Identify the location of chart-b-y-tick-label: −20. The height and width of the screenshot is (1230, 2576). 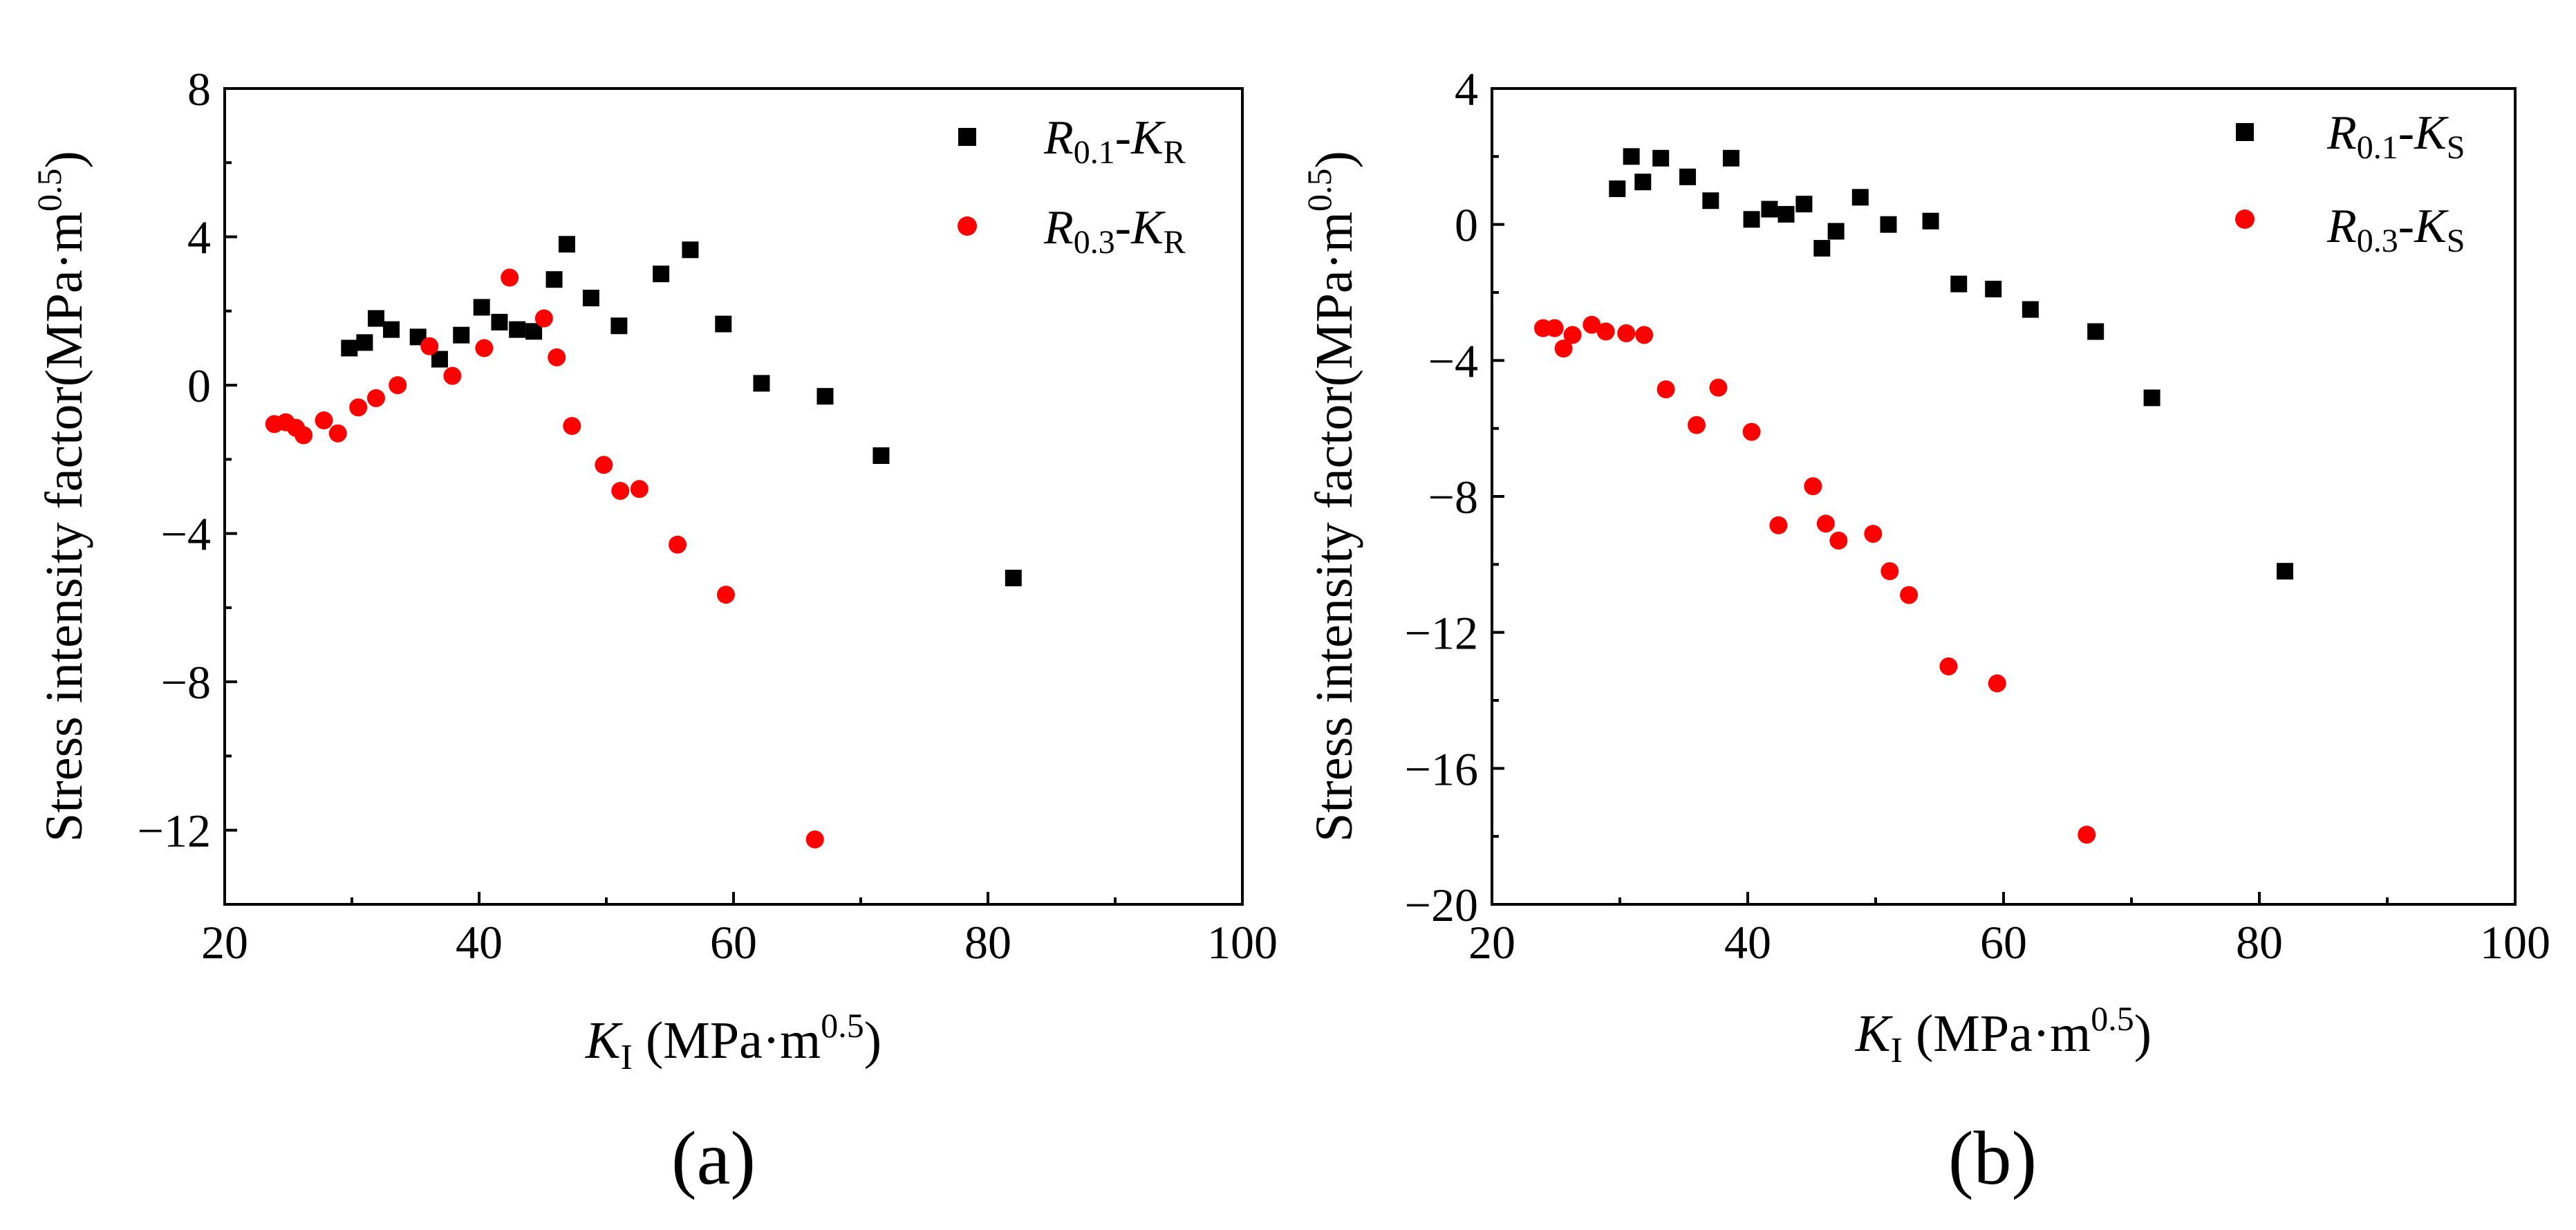
(1441, 905).